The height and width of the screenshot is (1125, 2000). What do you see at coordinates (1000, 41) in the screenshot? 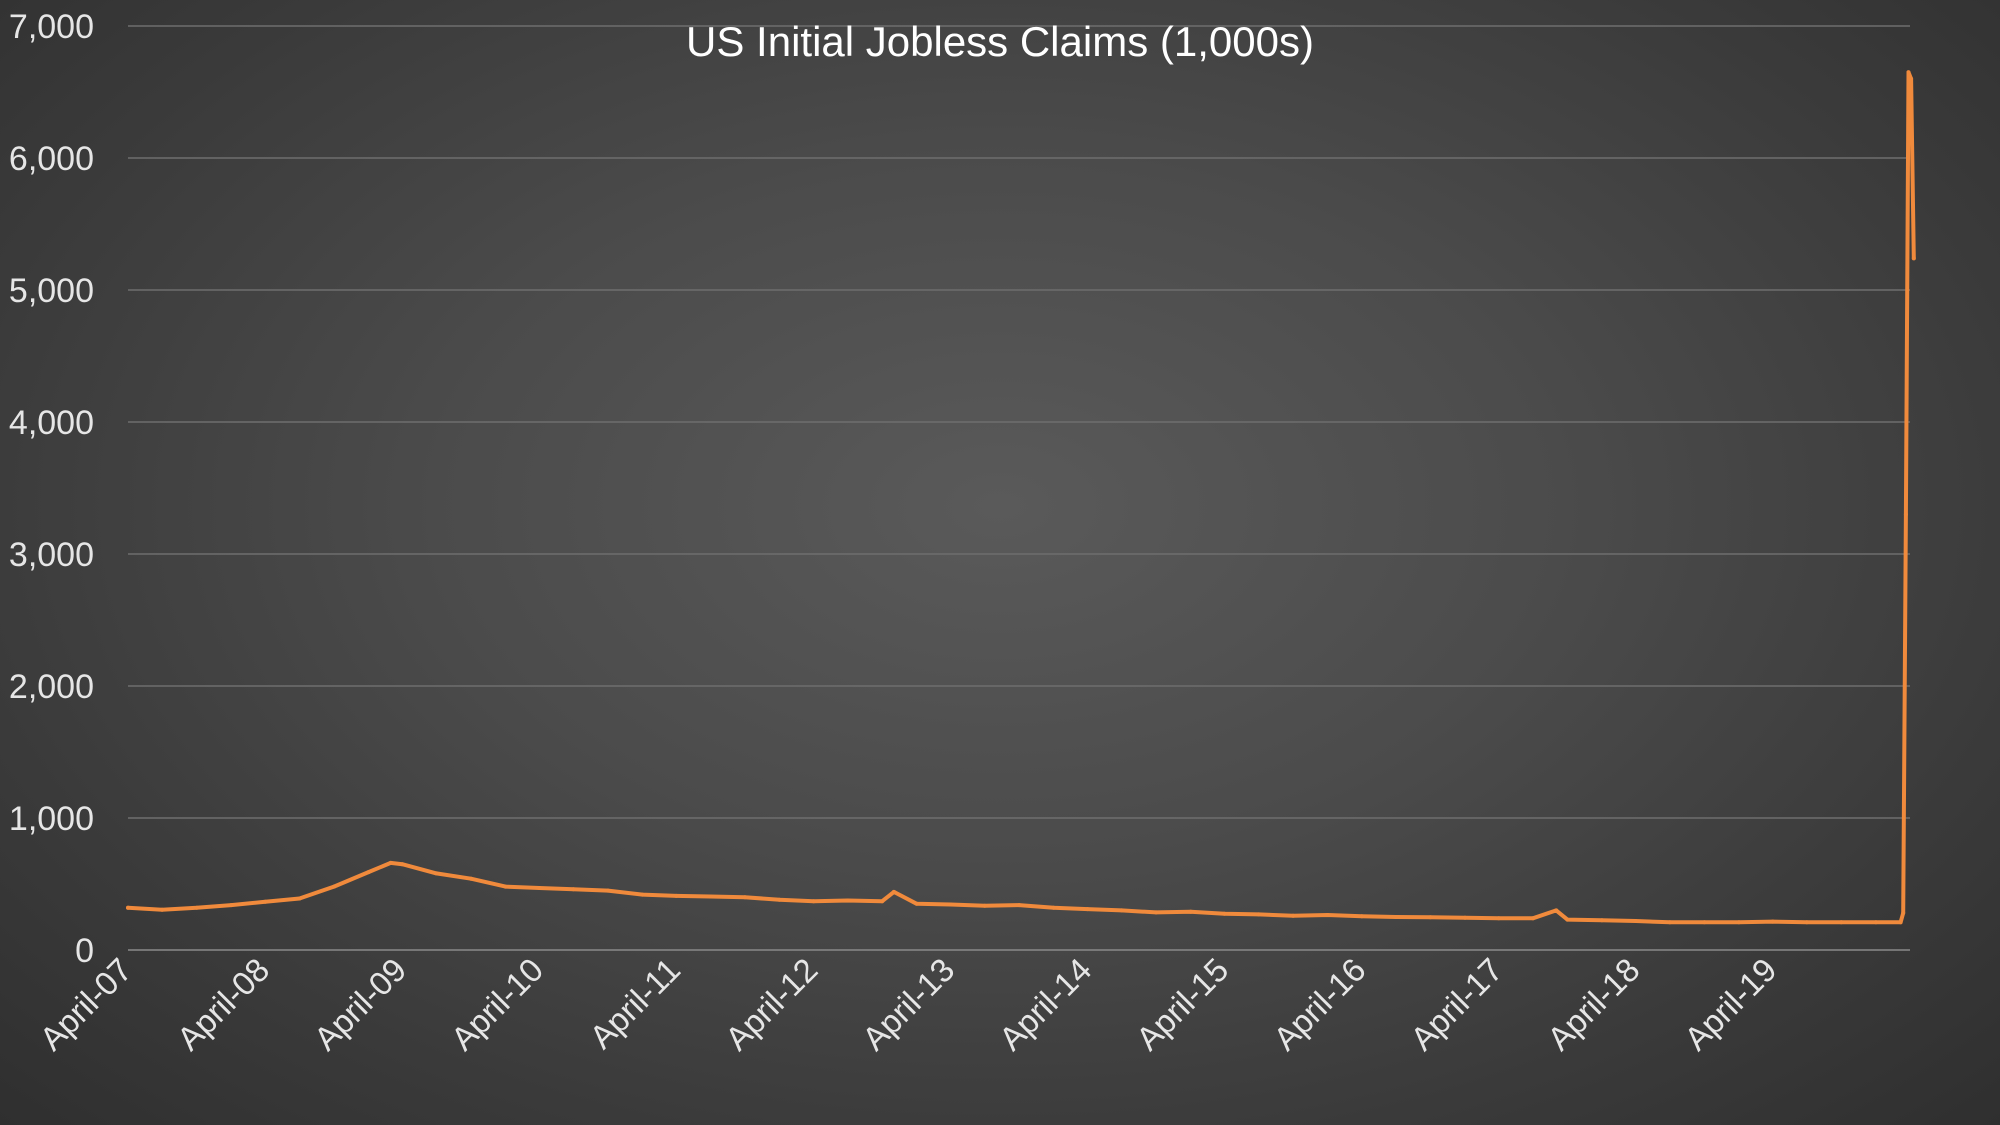
I see `chart-title: US Initial Jobless Claims (1,000s)` at bounding box center [1000, 41].